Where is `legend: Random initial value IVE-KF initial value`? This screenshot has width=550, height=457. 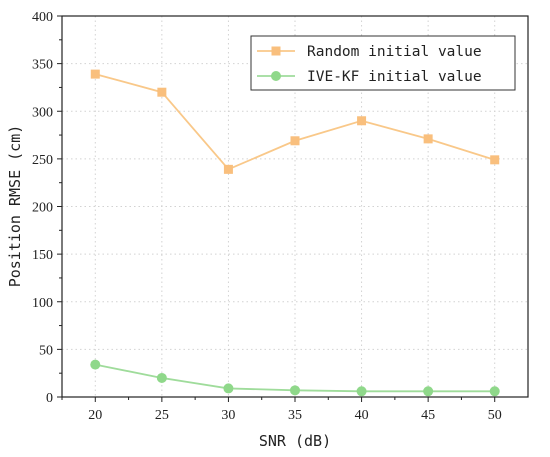 legend: Random initial value IVE-KF initial value is located at coordinates (383, 63).